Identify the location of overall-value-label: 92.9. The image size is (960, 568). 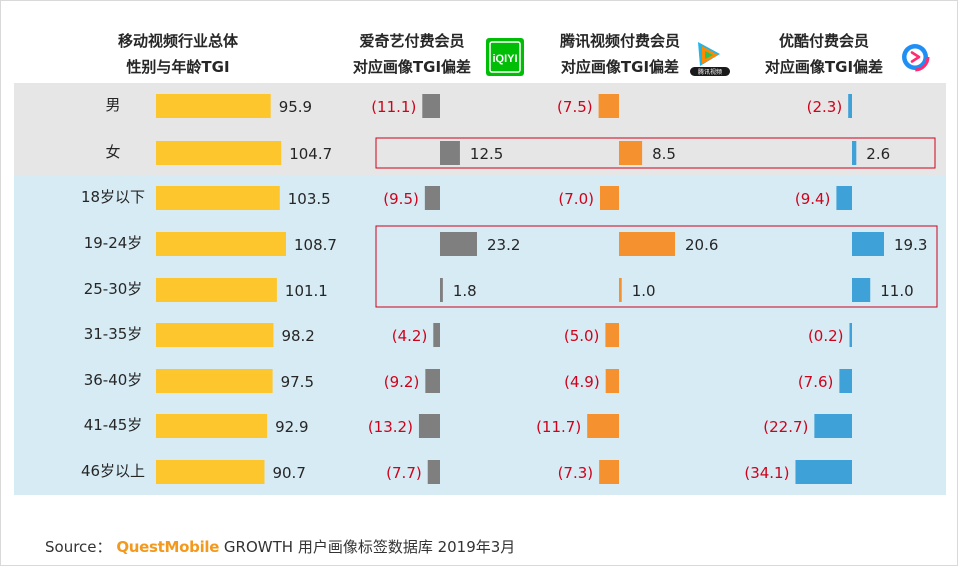
(291, 427).